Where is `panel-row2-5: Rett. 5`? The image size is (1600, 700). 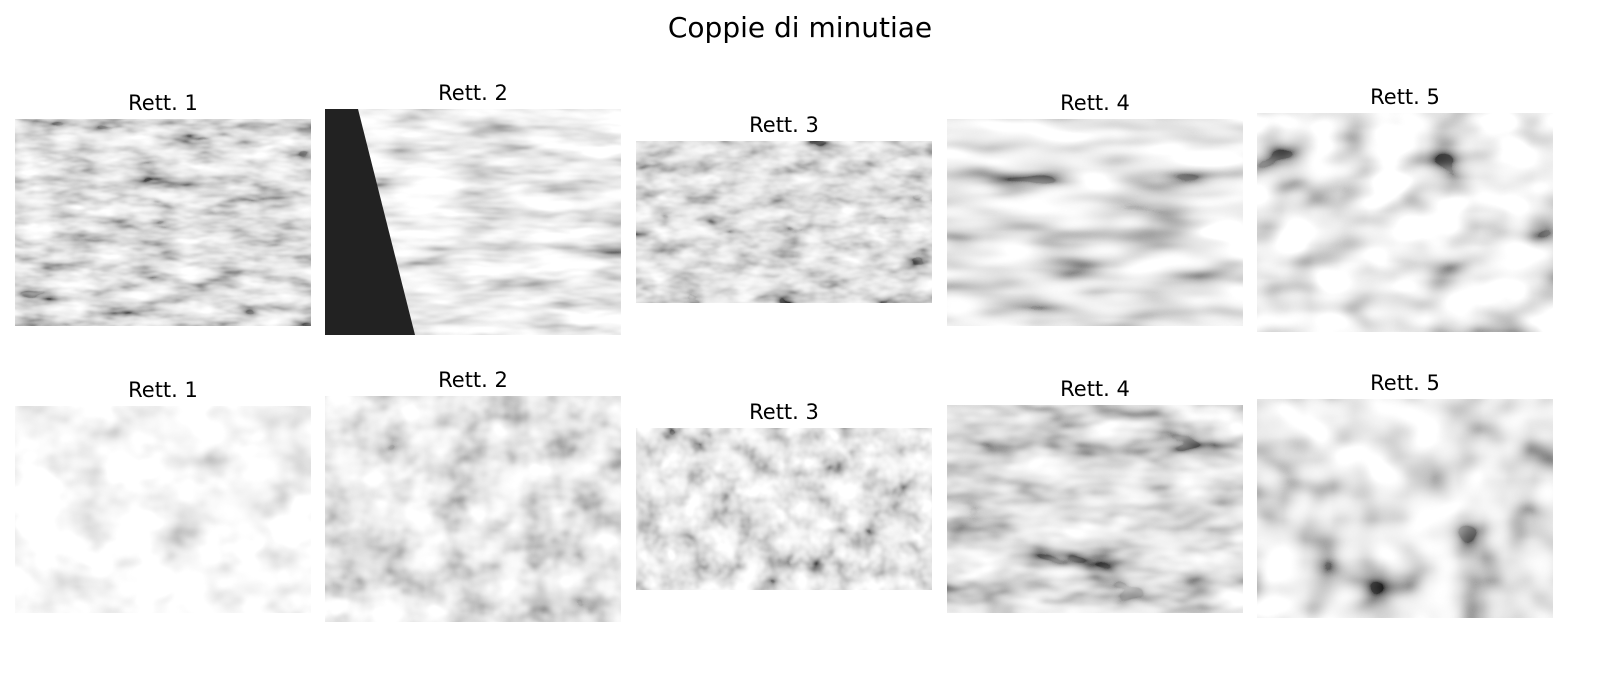
panel-row2-5: Rett. 5 is located at coordinates (1405, 494).